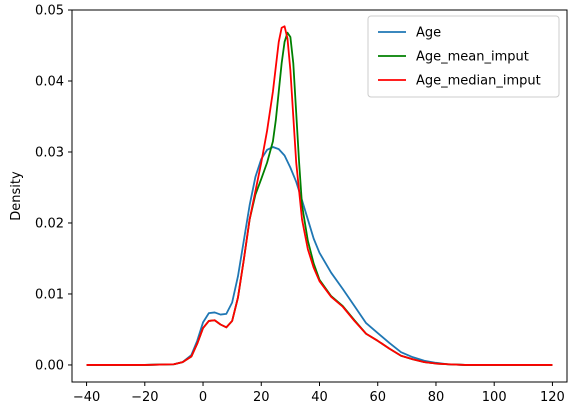 This screenshot has width=576, height=417. What do you see at coordinates (472, 57) in the screenshot?
I see `legend-label: Age_mean_imput` at bounding box center [472, 57].